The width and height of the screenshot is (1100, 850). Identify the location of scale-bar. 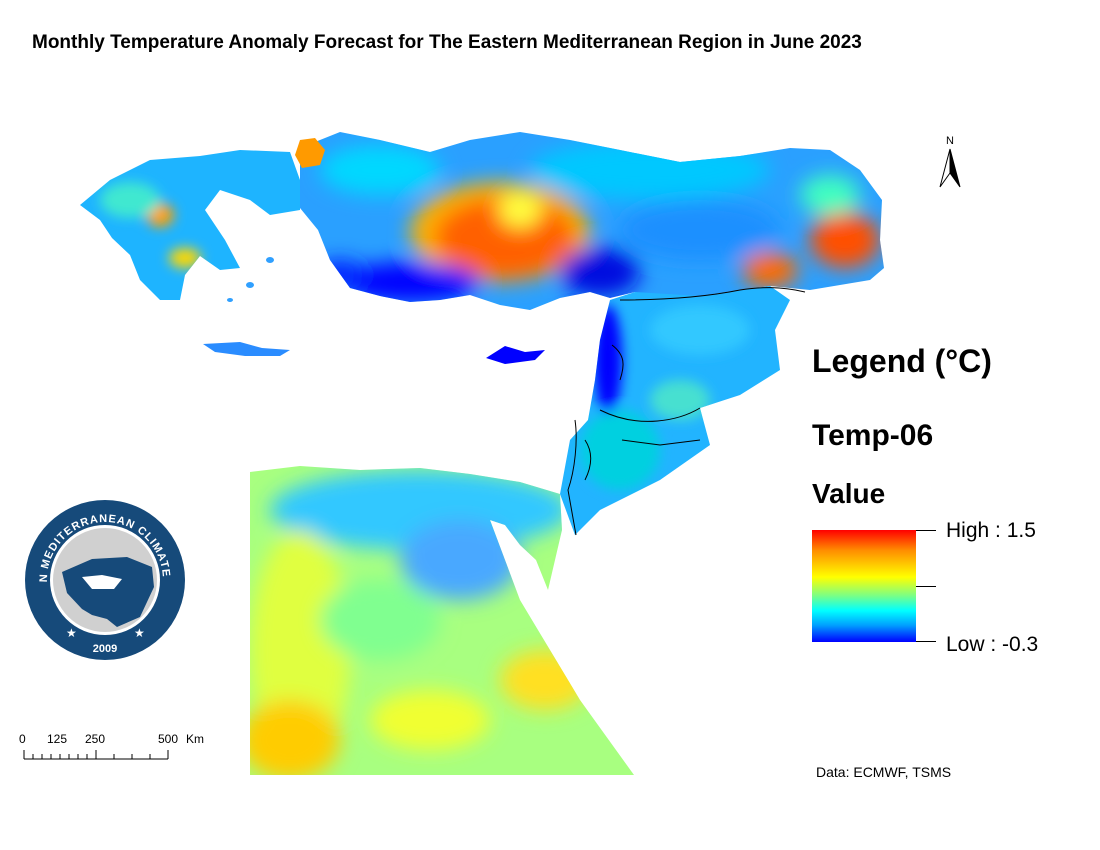
(96, 755).